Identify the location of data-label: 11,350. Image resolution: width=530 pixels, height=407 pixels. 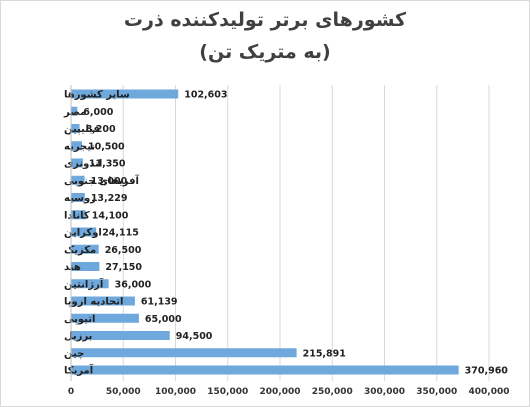
(107, 164).